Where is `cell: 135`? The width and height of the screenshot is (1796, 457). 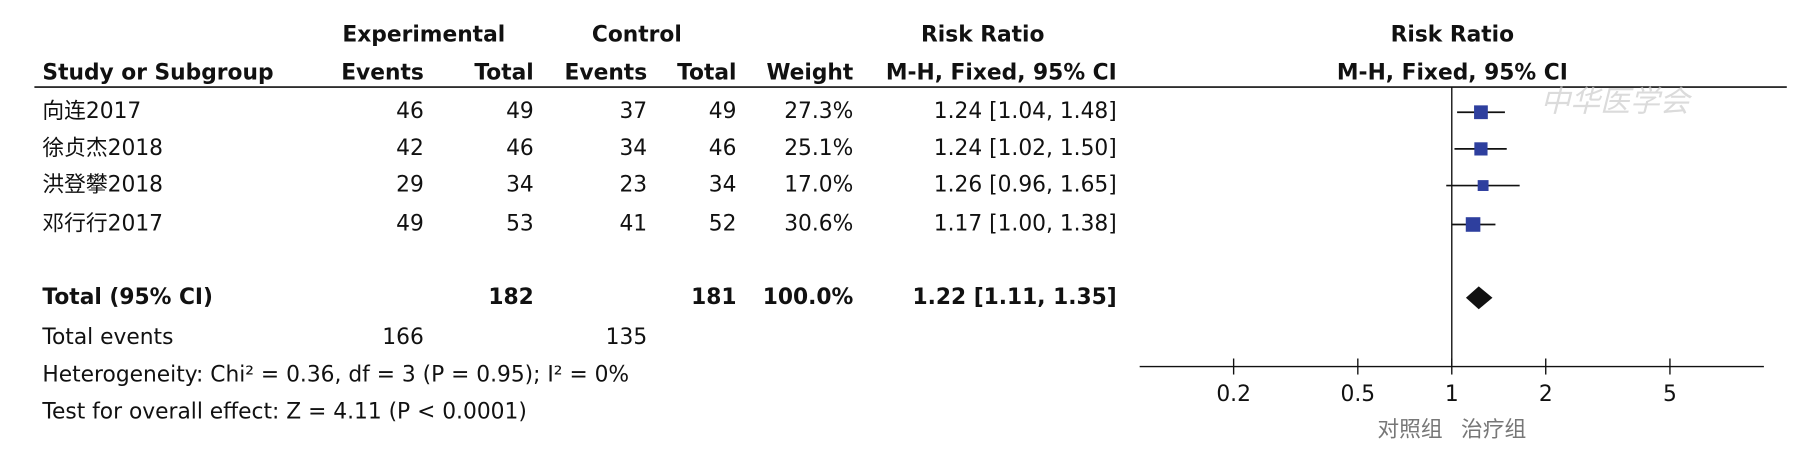
cell: 135 is located at coordinates (627, 337).